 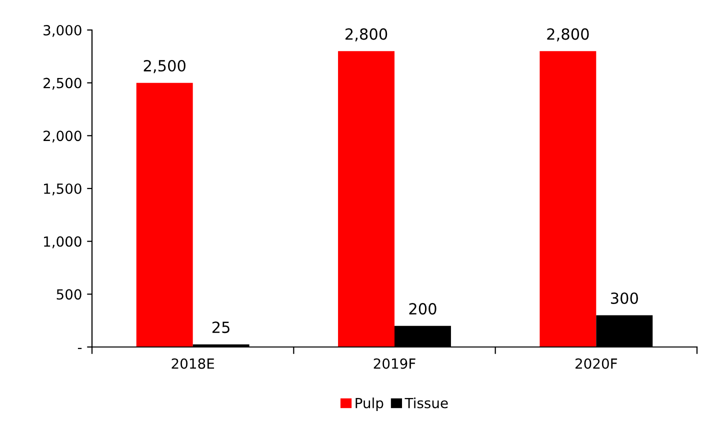 I want to click on legend-label: Tissue, so click(x=426, y=403).